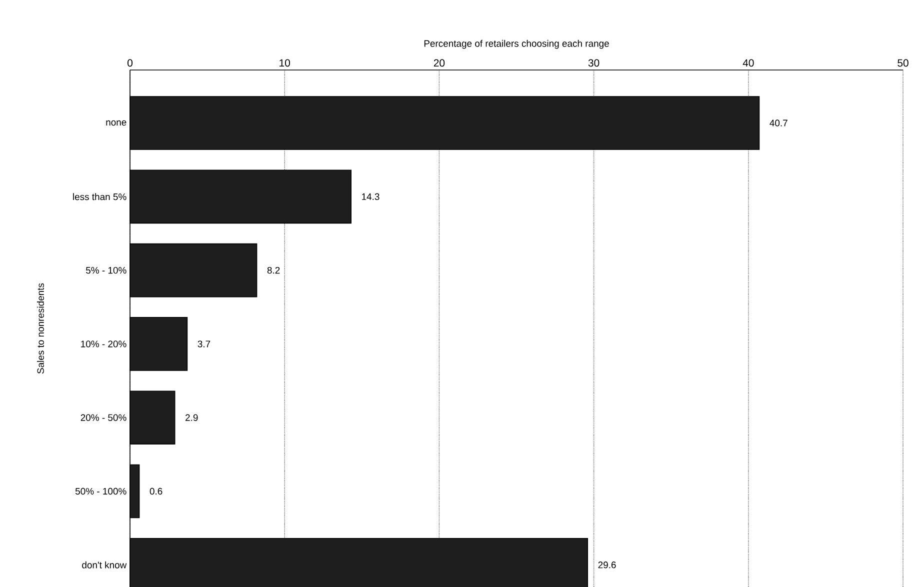 This screenshot has width=922, height=587. What do you see at coordinates (439, 63) in the screenshot?
I see `x-tick-label: 20` at bounding box center [439, 63].